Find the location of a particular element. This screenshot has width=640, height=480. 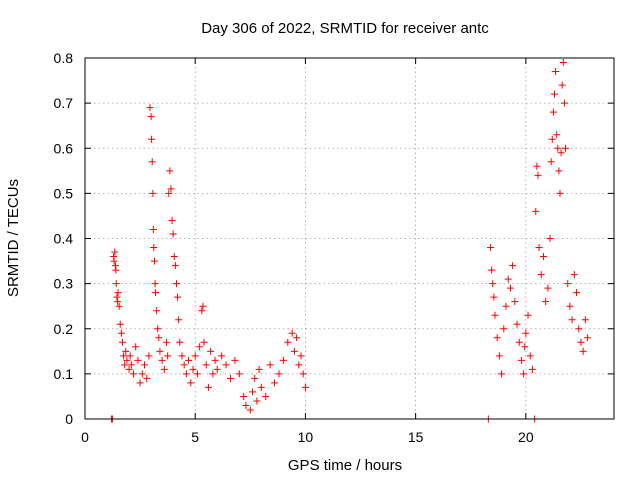

y-tick-label: 0 is located at coordinates (69, 419).